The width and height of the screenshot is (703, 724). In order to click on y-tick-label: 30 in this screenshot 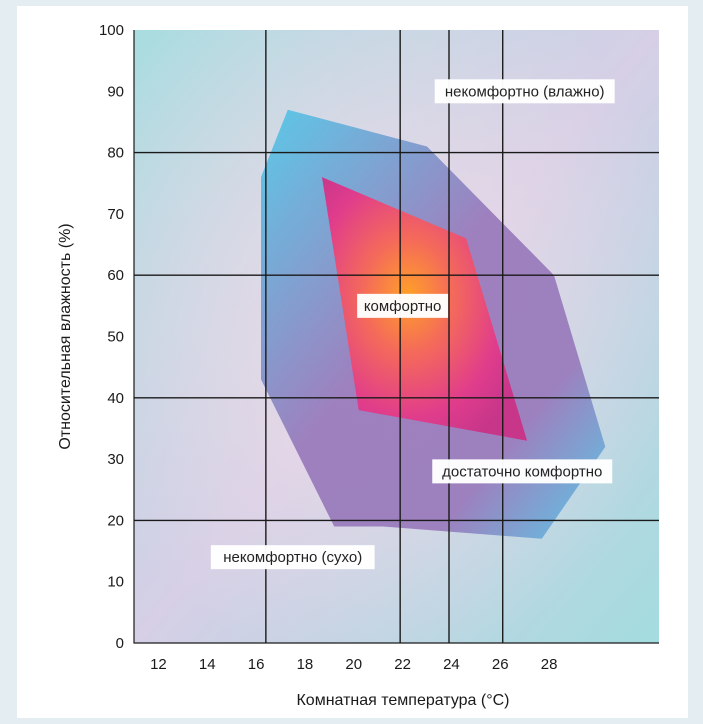, I will do `click(115, 459)`.